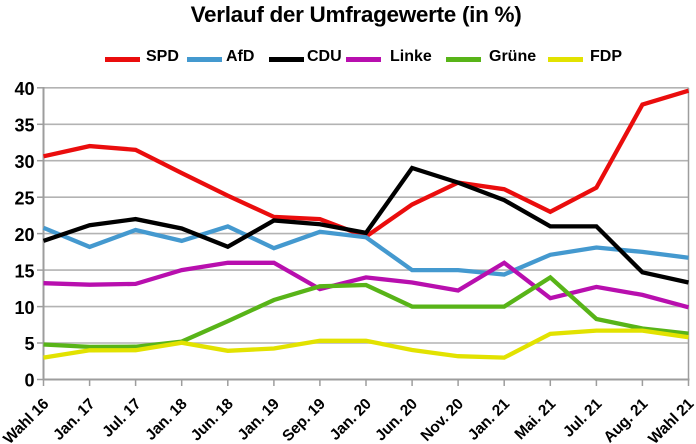  I want to click on svg-text: Jun. 20, so click(396, 420).